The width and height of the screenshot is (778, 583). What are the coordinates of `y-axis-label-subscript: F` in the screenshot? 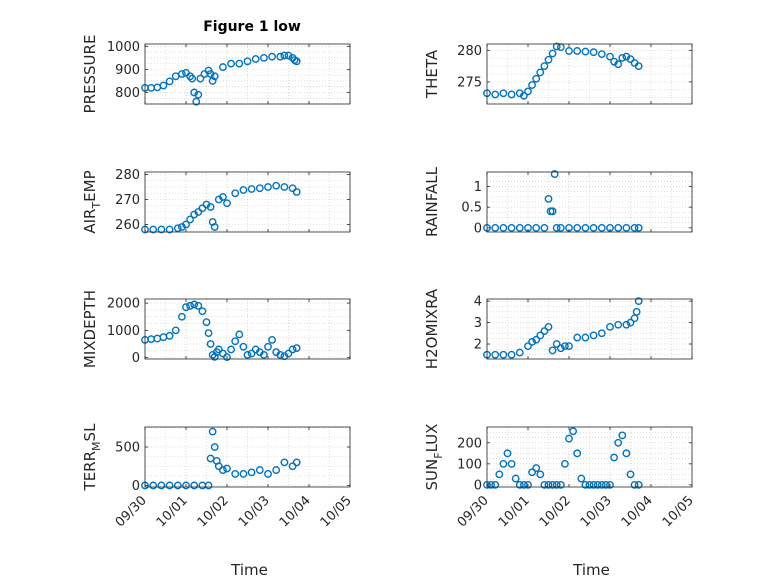 It's located at (438, 455).